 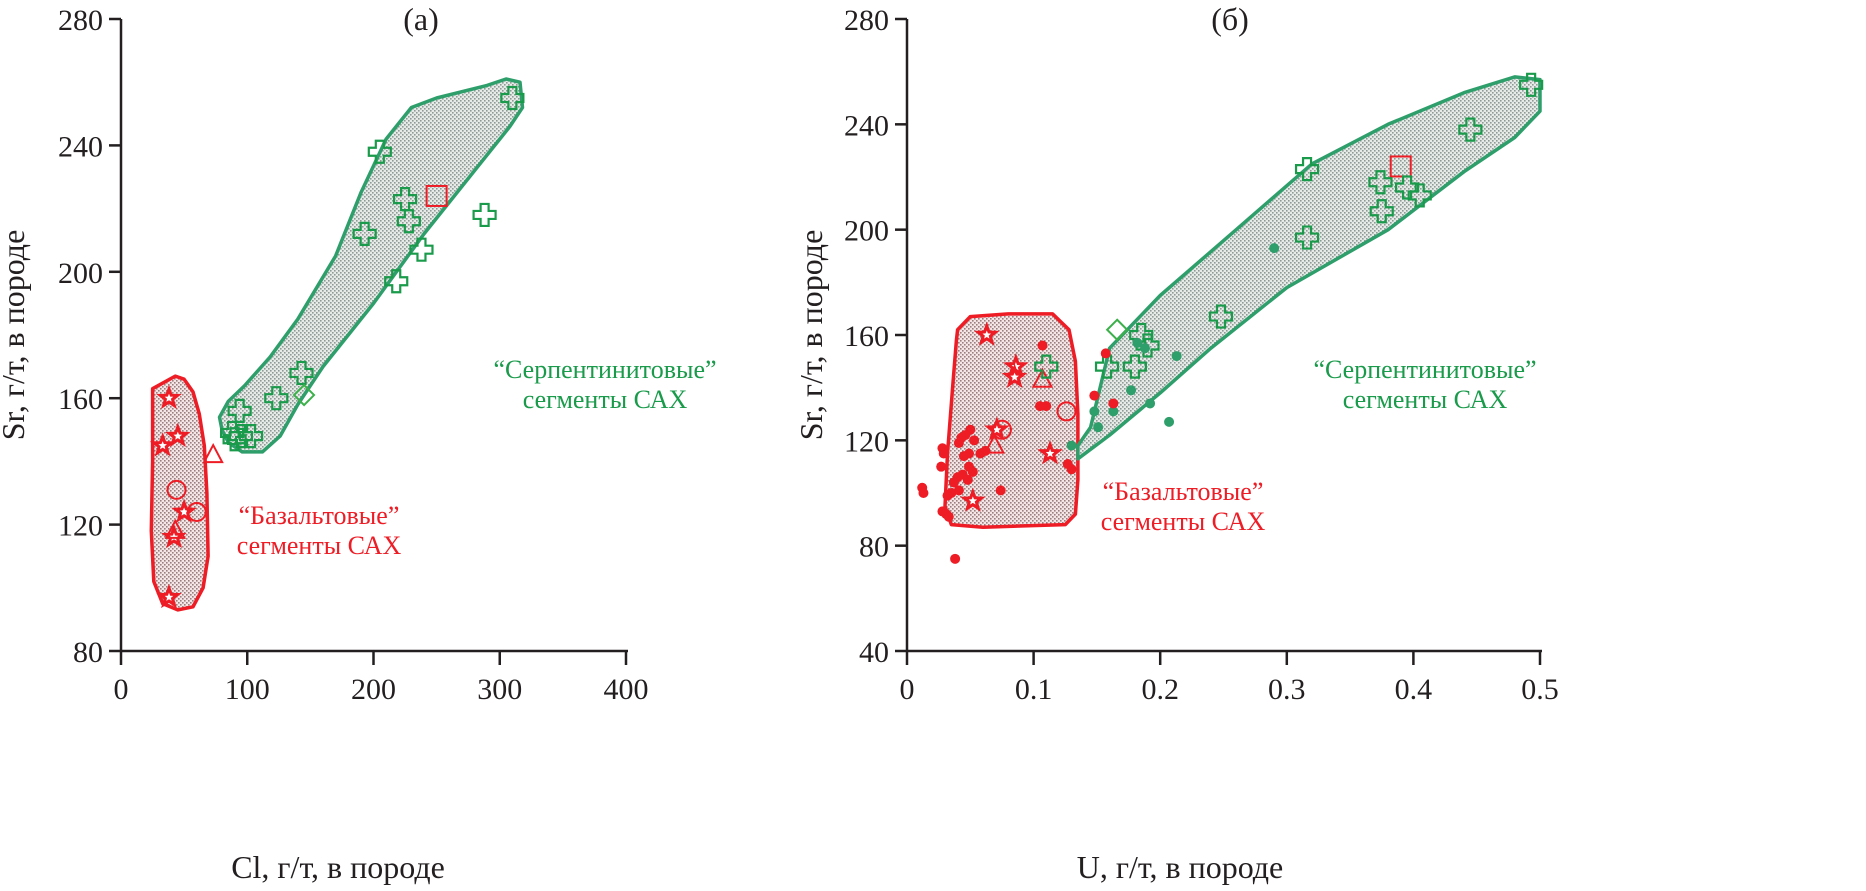 I want to click on x-axis-title-b: U, г/т, в породе, so click(x=1180, y=867).